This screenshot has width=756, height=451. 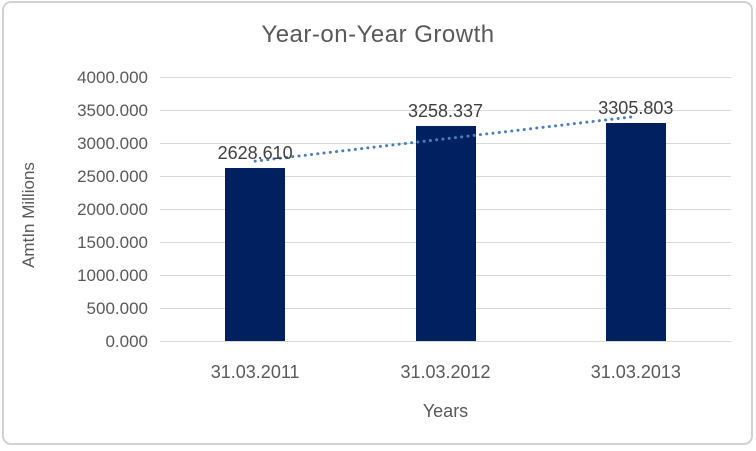 What do you see at coordinates (636, 107) in the screenshot?
I see `data-label: 3305.803` at bounding box center [636, 107].